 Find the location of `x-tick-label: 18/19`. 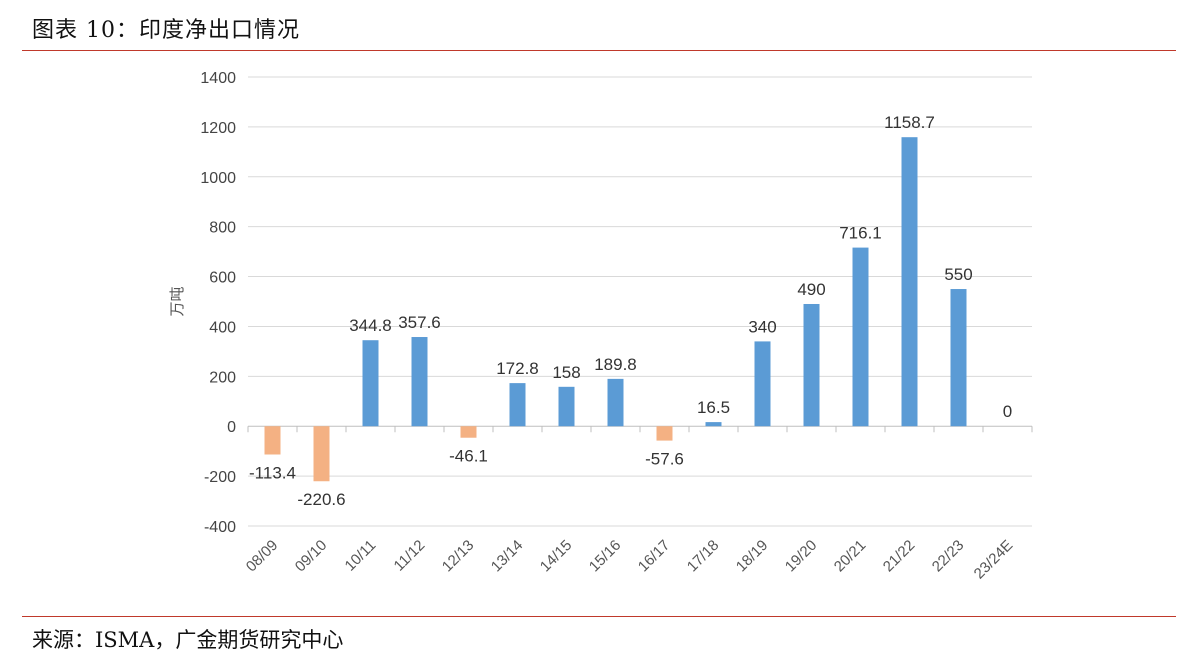

x-tick-label: 18/19 is located at coordinates (752, 556).